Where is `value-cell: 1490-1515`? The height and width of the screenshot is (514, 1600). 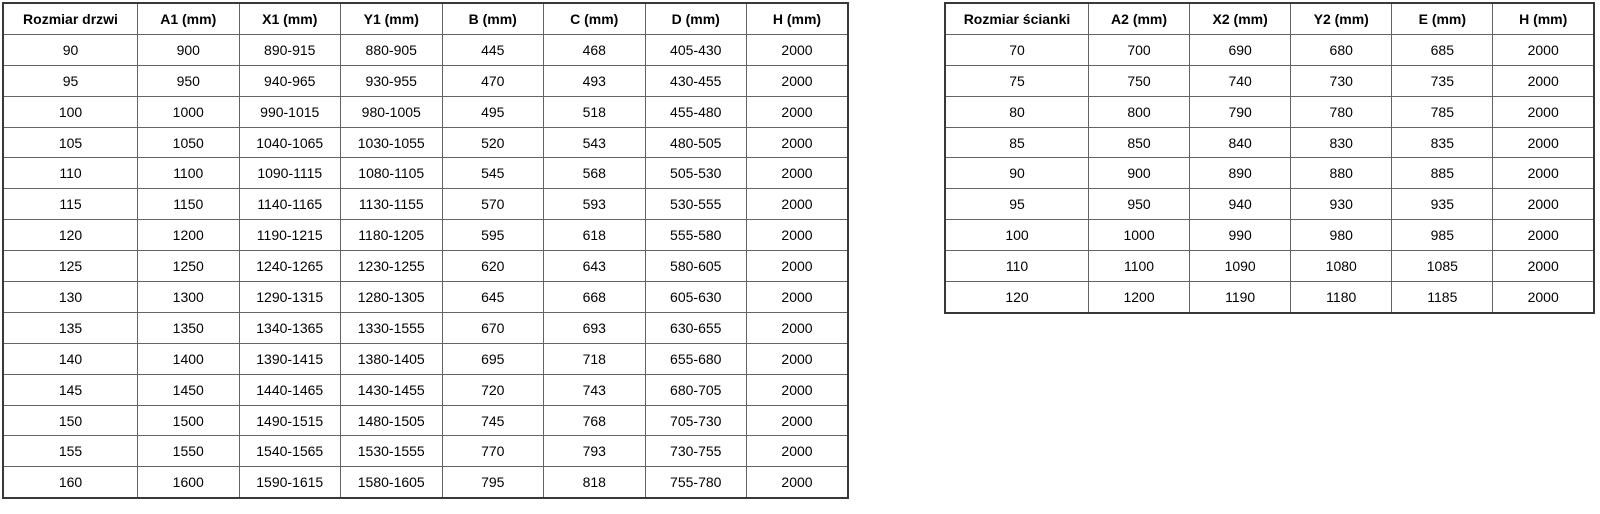 value-cell: 1490-1515 is located at coordinates (289, 420).